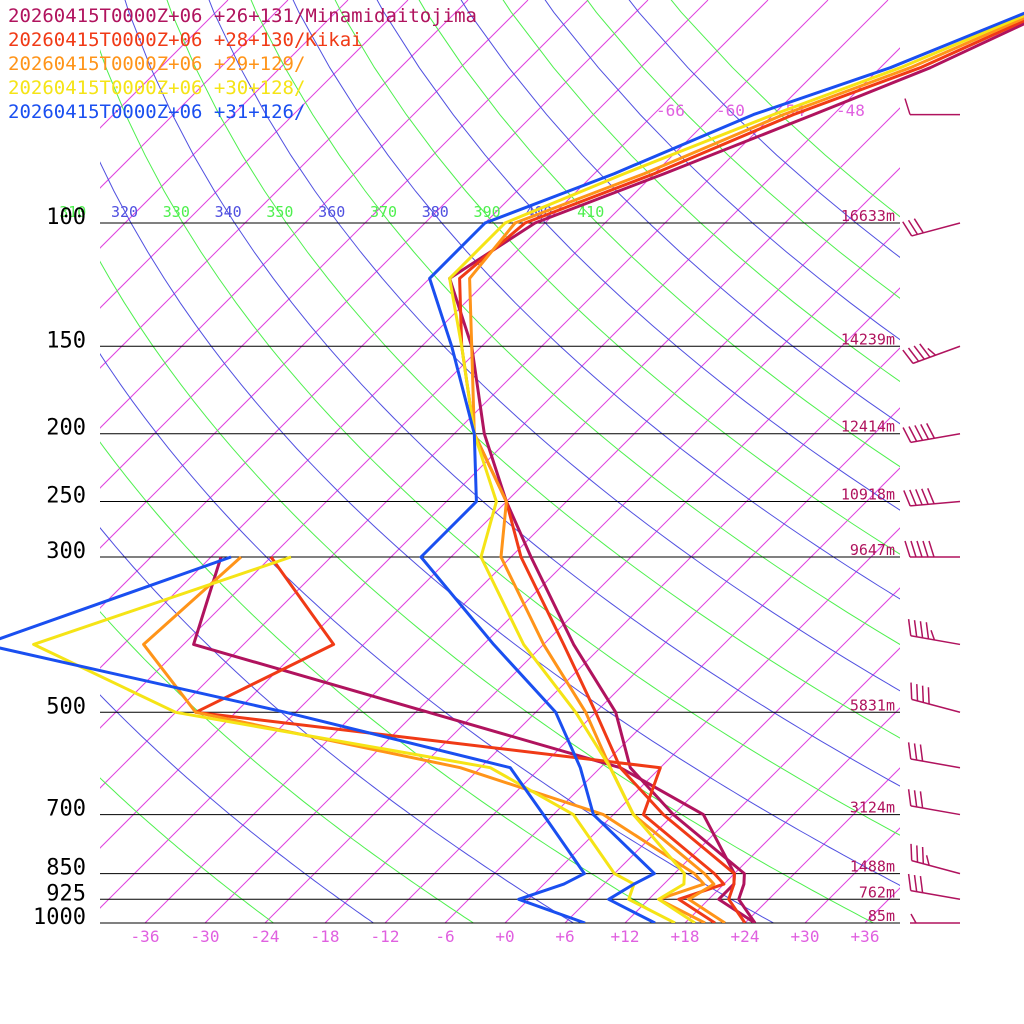 Image resolution: width=1024 pixels, height=1024 pixels. I want to click on x-tick-label: -24, so click(265, 936).